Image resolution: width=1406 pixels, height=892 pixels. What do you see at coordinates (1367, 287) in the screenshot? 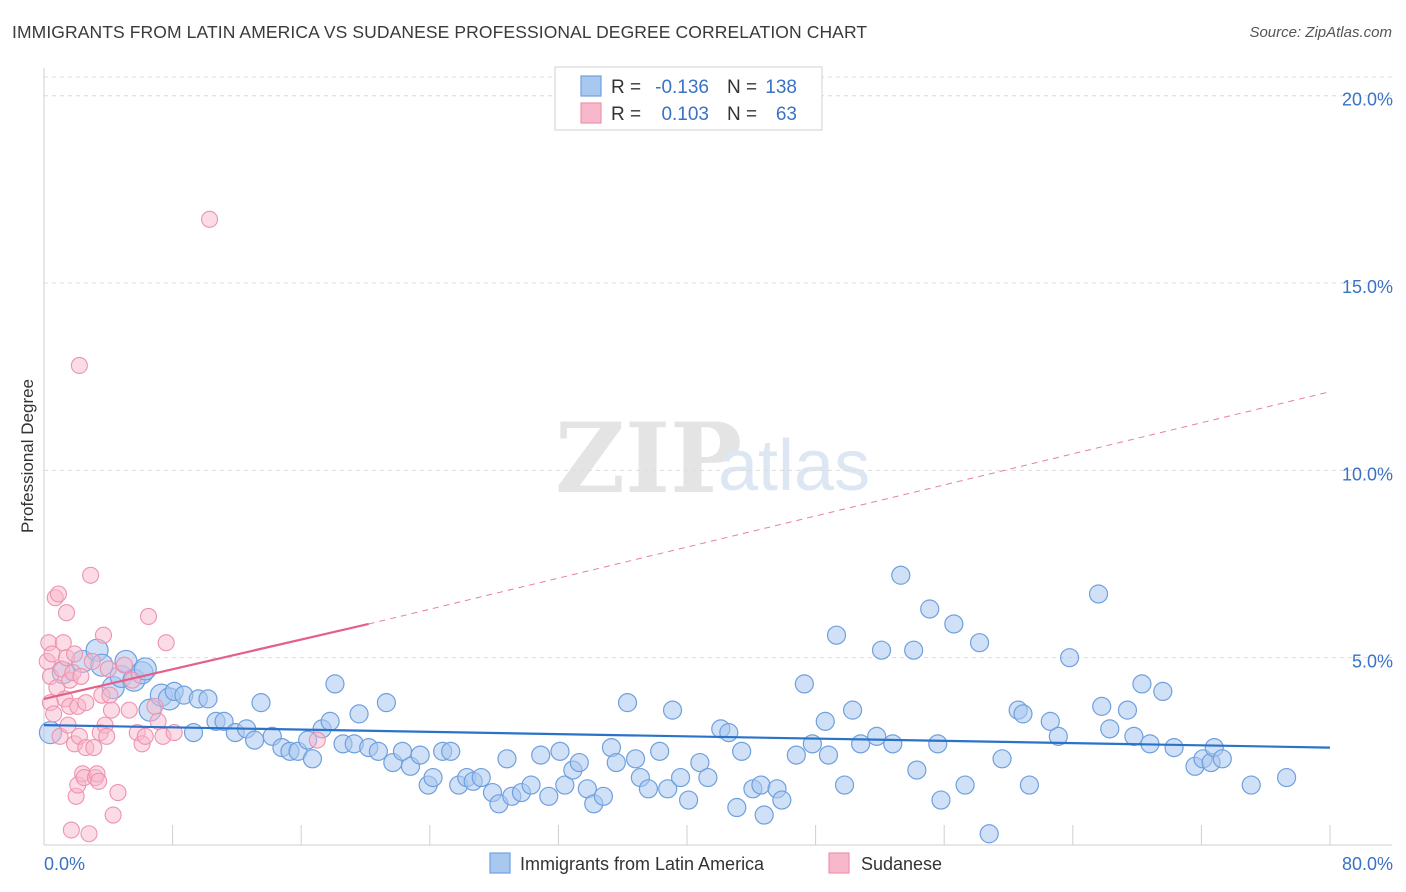
I see `y-tick-label-15: 15.0%` at bounding box center [1367, 287].